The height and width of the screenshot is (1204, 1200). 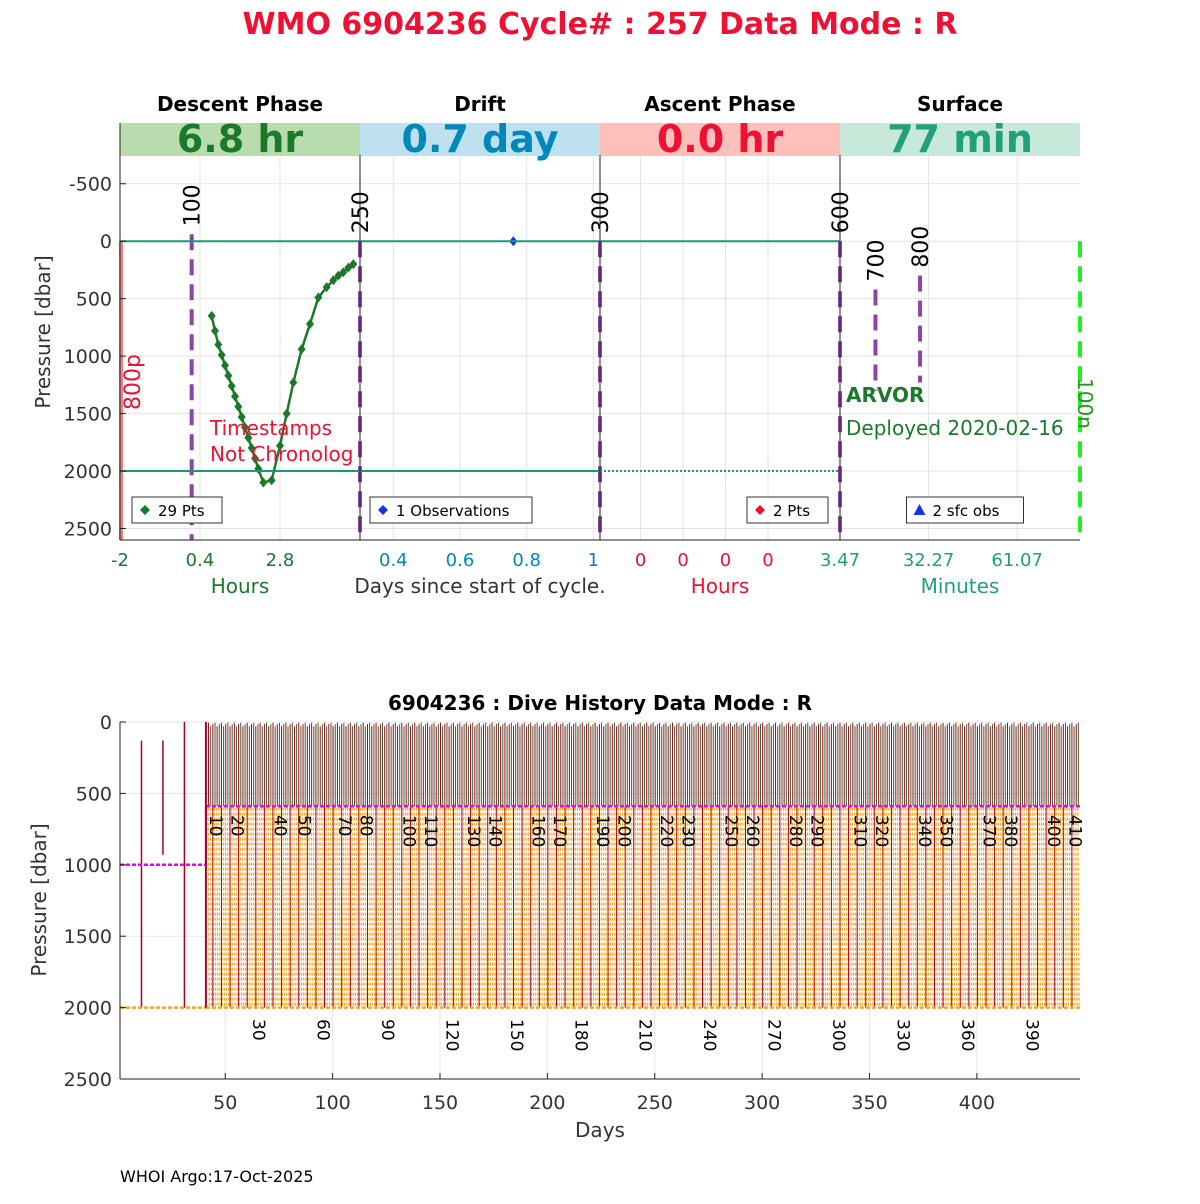 What do you see at coordinates (387, 1030) in the screenshot?
I see `cycle-number-label: 90` at bounding box center [387, 1030].